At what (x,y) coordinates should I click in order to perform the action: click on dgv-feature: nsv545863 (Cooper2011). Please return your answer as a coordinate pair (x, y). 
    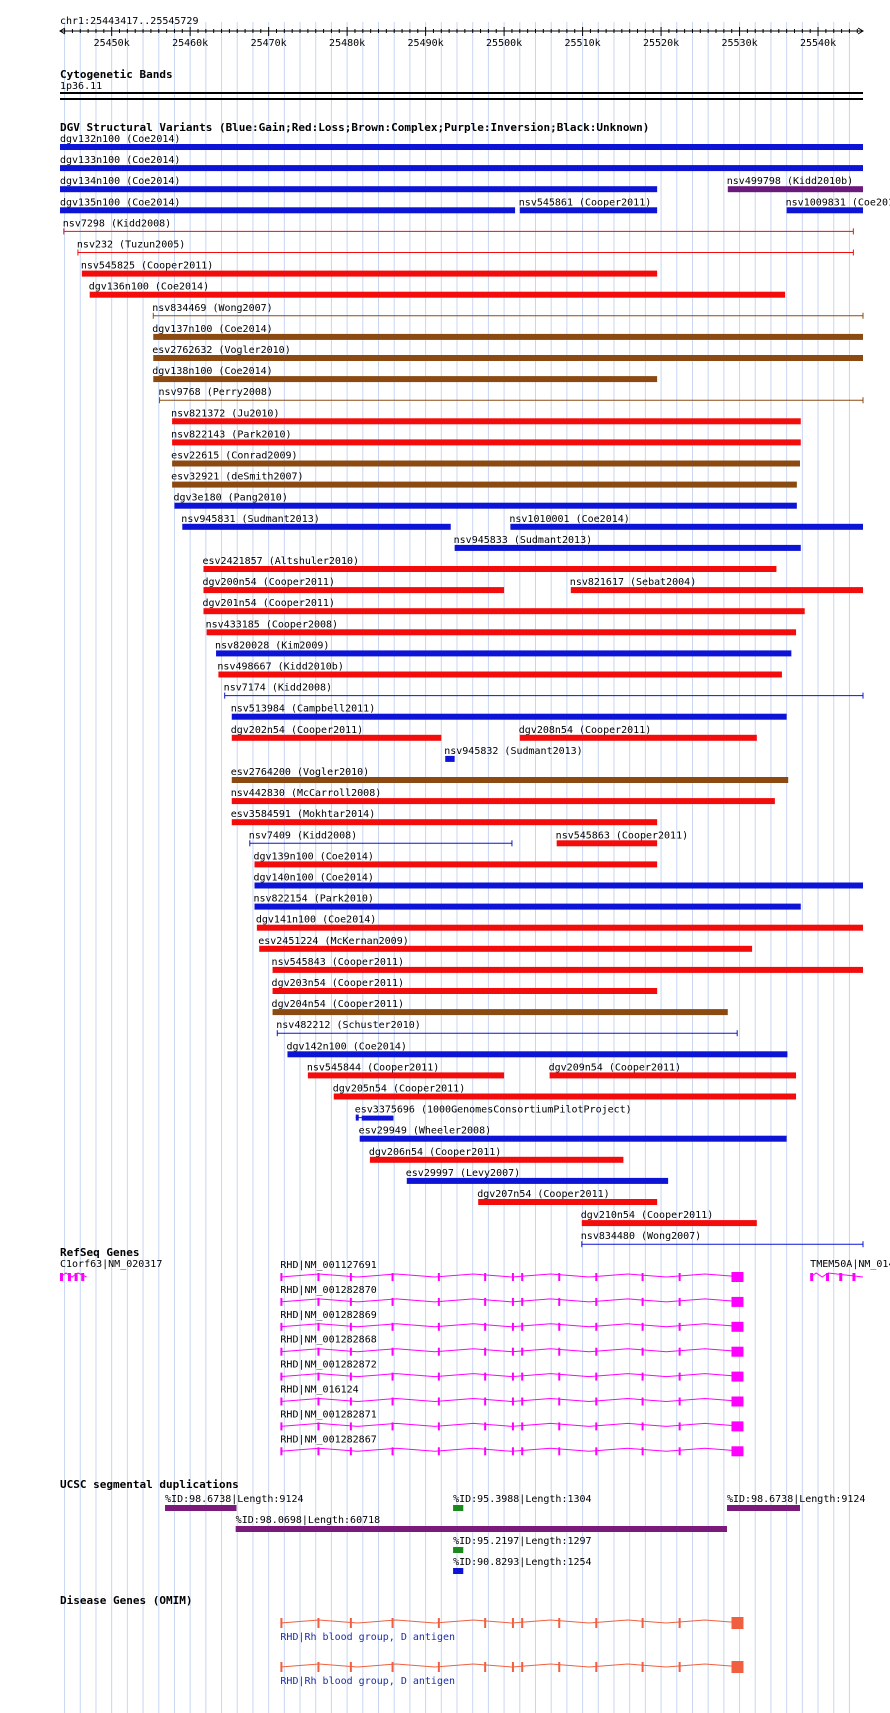
    Looking at the image, I should click on (622, 838).